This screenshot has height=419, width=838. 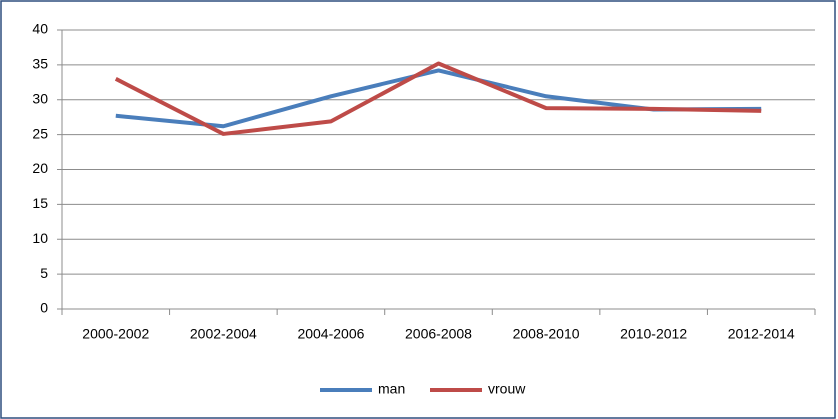 What do you see at coordinates (438, 334) in the screenshot?
I see `x-tick-label: 2006-2008` at bounding box center [438, 334].